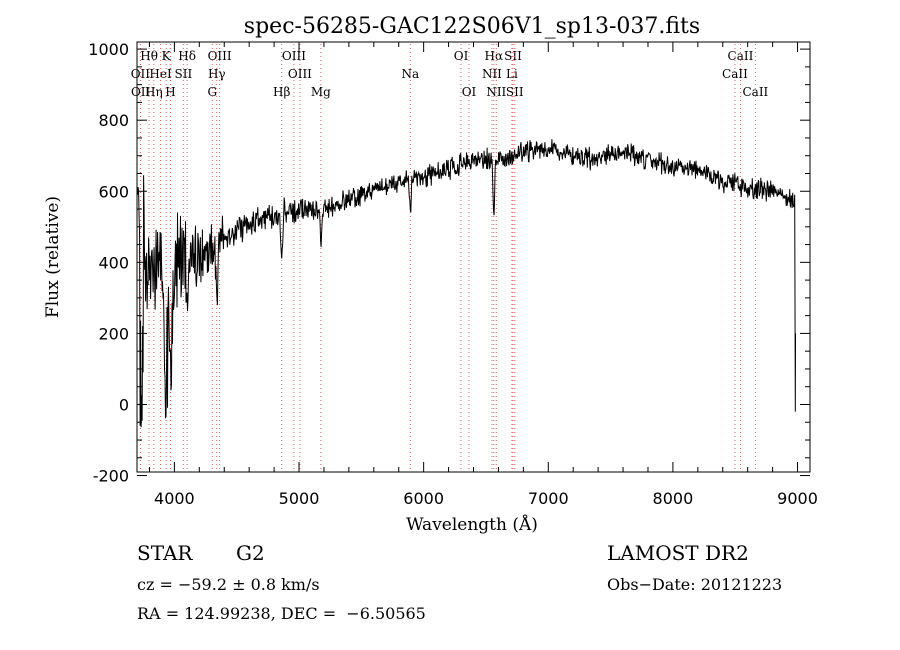 Image resolution: width=900 pixels, height=650 pixels. Describe the element at coordinates (321, 92) in the screenshot. I see `line-marker-label: Mg` at that location.